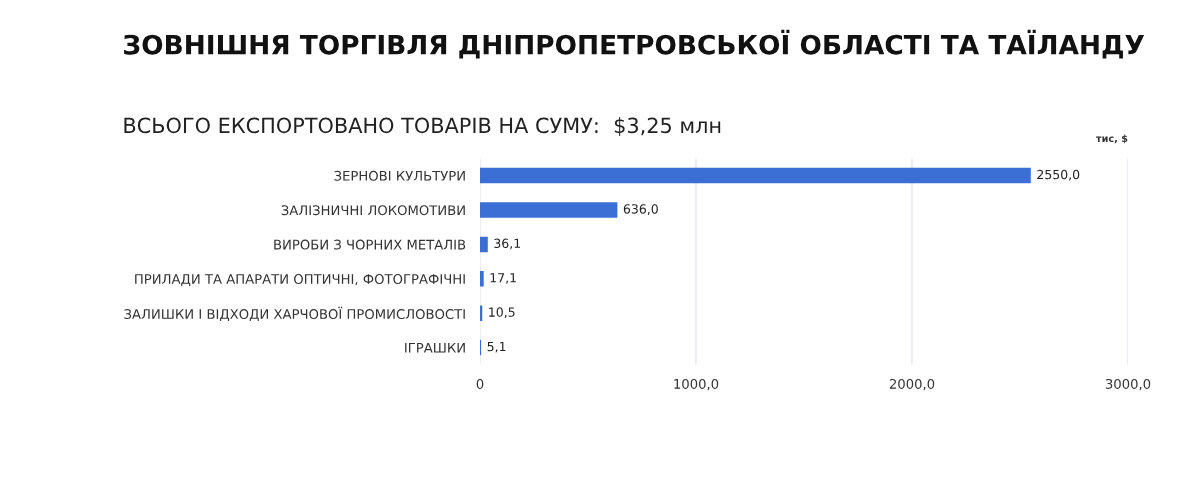 This screenshot has height=480, width=1200. I want to click on y-tick-label: ЗЕРНОВІ КУЛЬТУРИ, so click(399, 175).